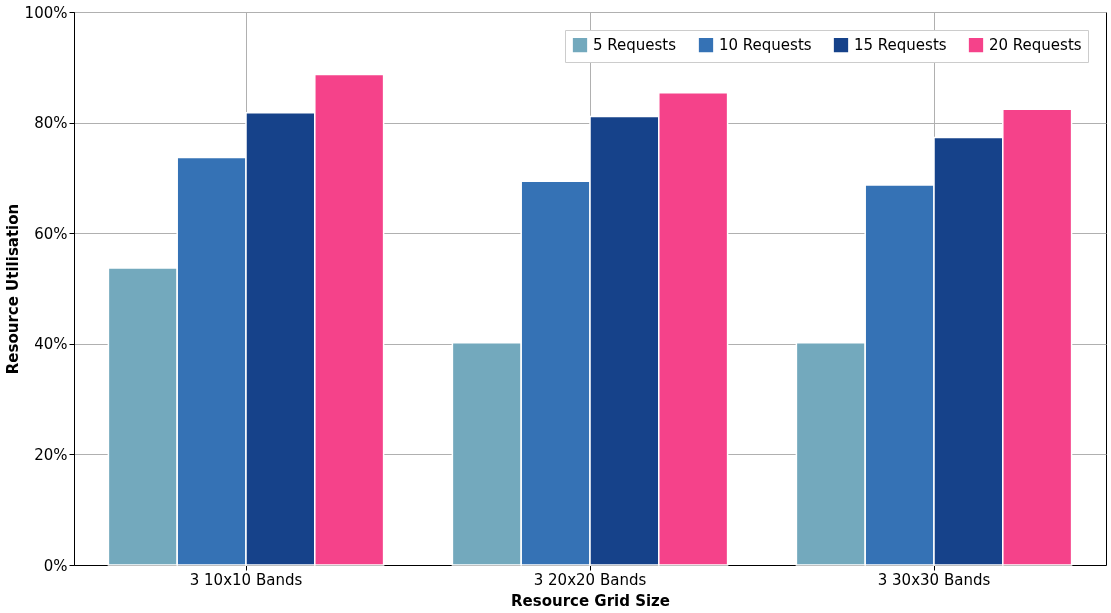 The width and height of the screenshot is (1111, 613). Describe the element at coordinates (51, 454) in the screenshot. I see `y-tick-label: 20%` at that location.